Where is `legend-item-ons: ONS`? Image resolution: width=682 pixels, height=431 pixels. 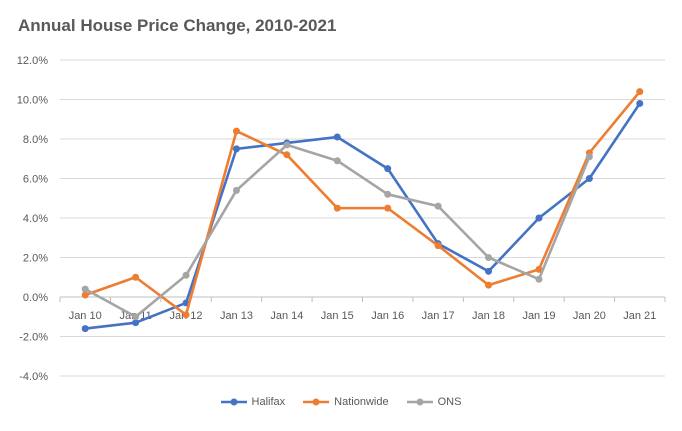
legend-item-ons: ONS is located at coordinates (434, 402).